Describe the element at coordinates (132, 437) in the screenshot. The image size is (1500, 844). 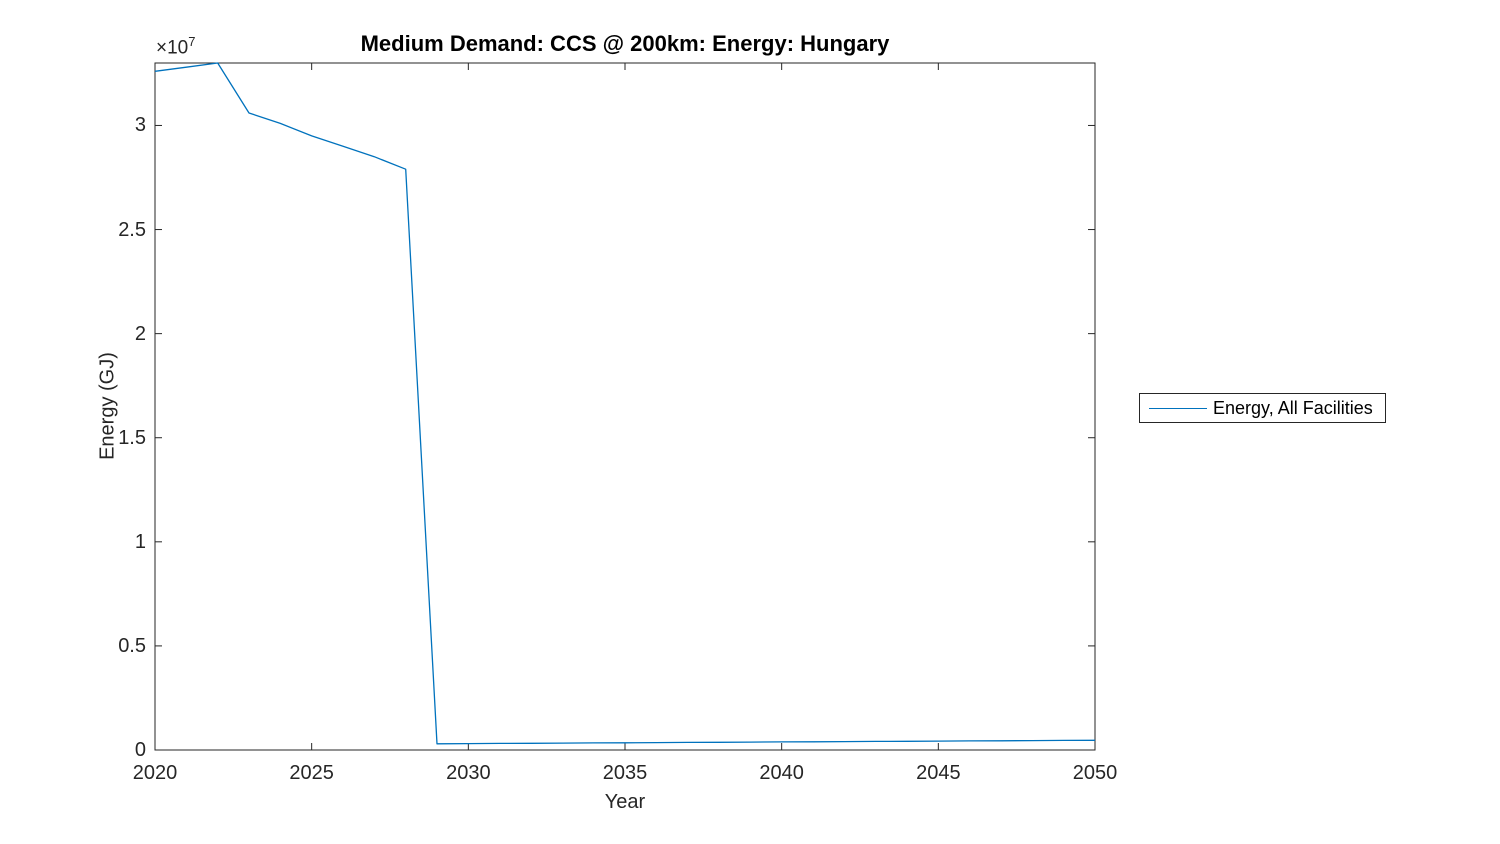
I see `y-tick-label: 1.5` at that location.